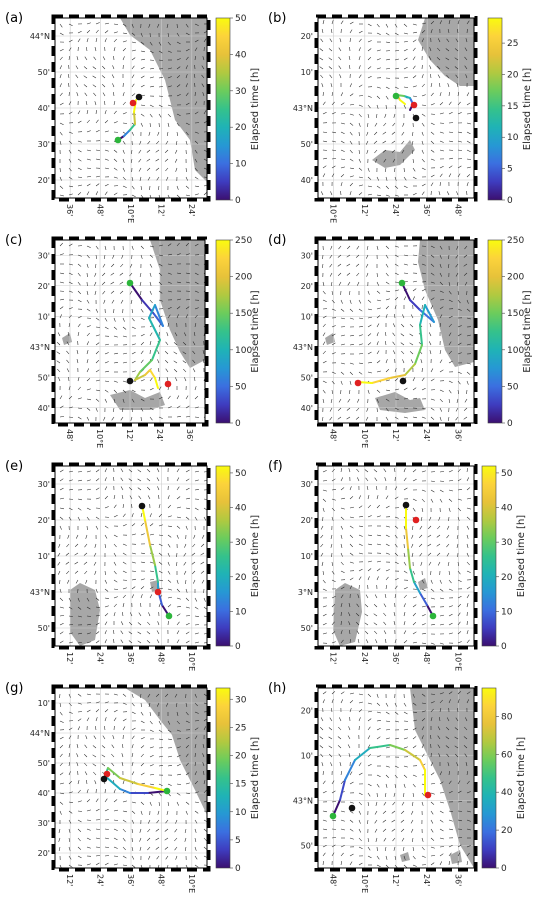  Describe the element at coordinates (507, 755) in the screenshot. I see `colorbar-tick-label: 60` at that location.